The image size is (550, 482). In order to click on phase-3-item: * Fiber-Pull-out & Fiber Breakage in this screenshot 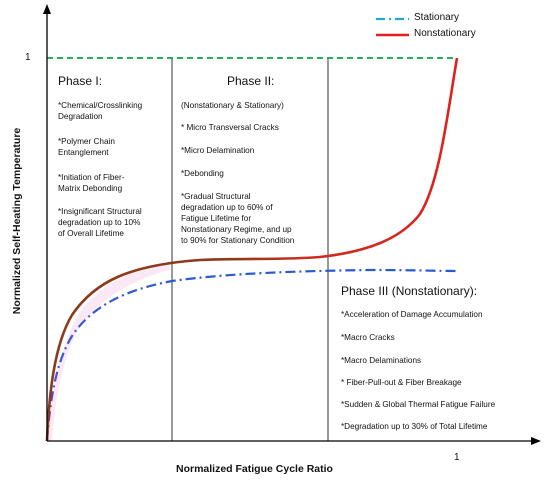, I will do `click(401, 382)`.